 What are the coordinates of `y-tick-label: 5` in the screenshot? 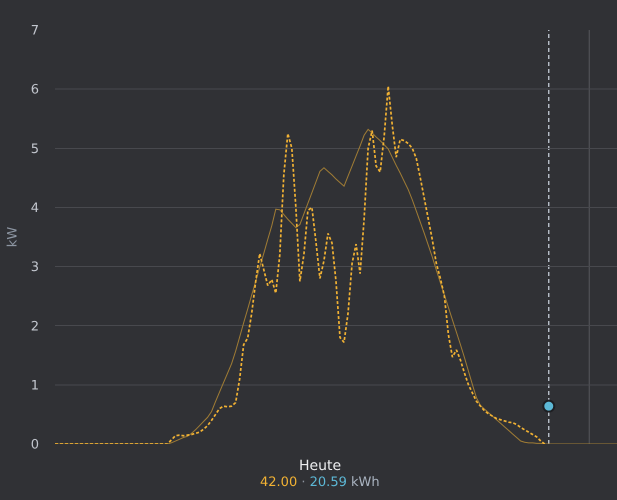 It's located at (34, 149).